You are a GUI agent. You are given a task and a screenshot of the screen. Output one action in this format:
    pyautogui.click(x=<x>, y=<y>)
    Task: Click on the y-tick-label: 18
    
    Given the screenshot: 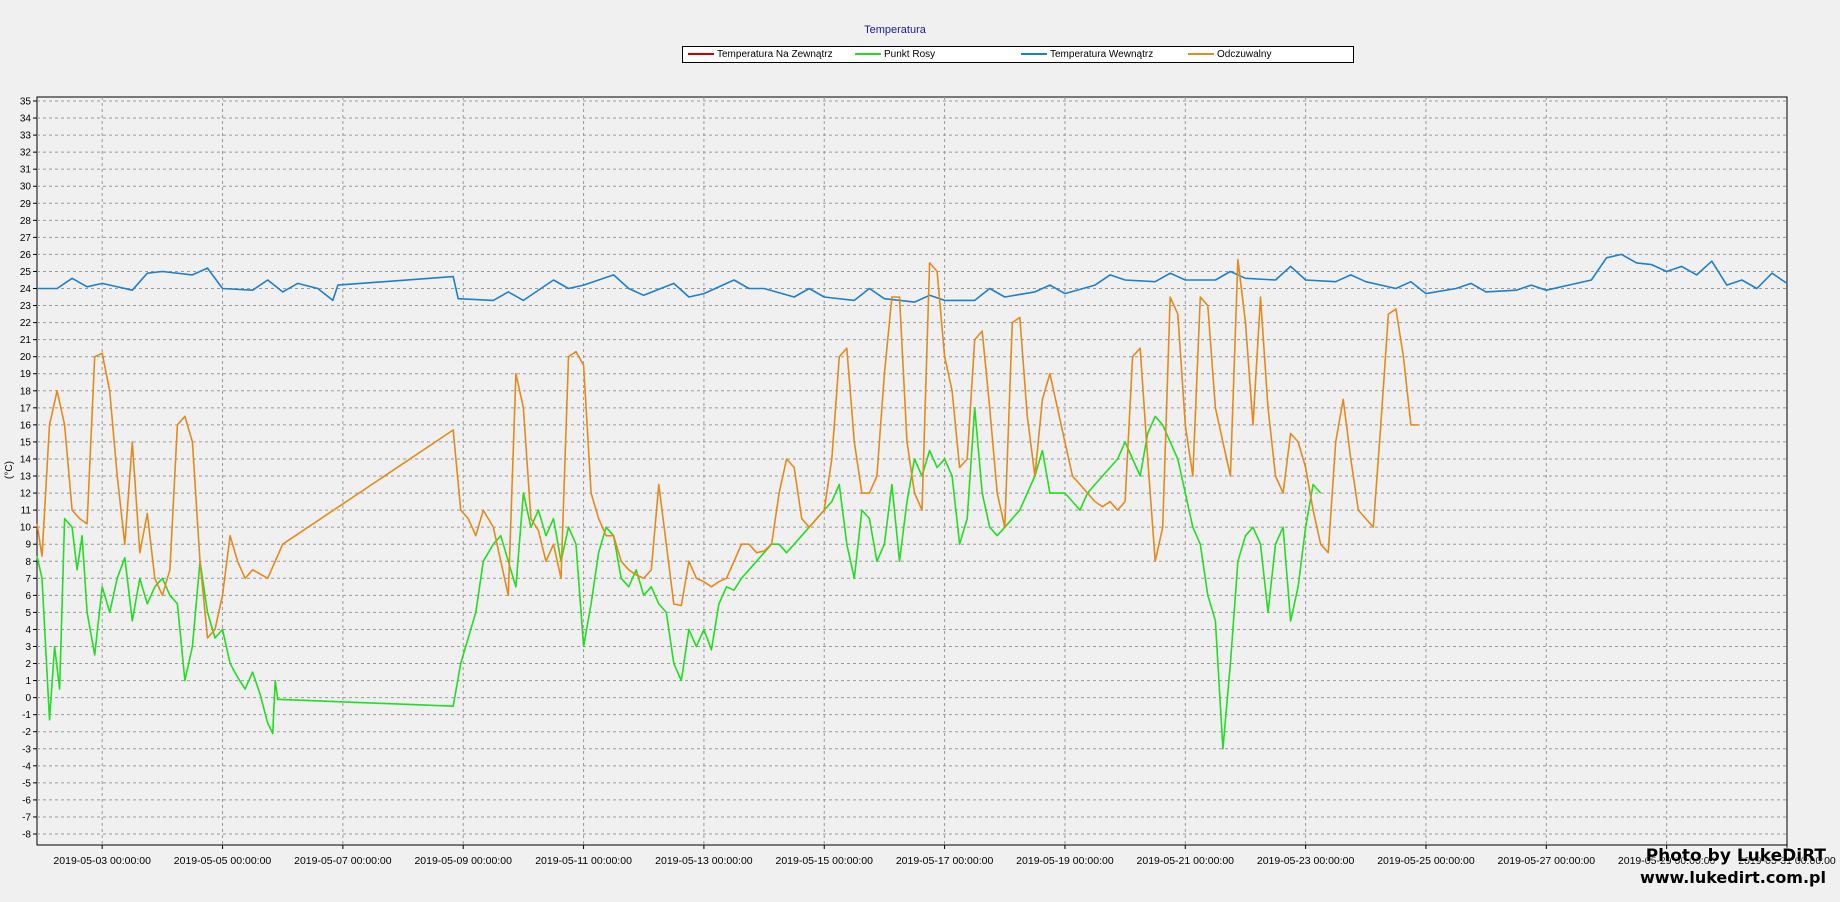 What is the action you would take?
    pyautogui.click(x=26, y=391)
    